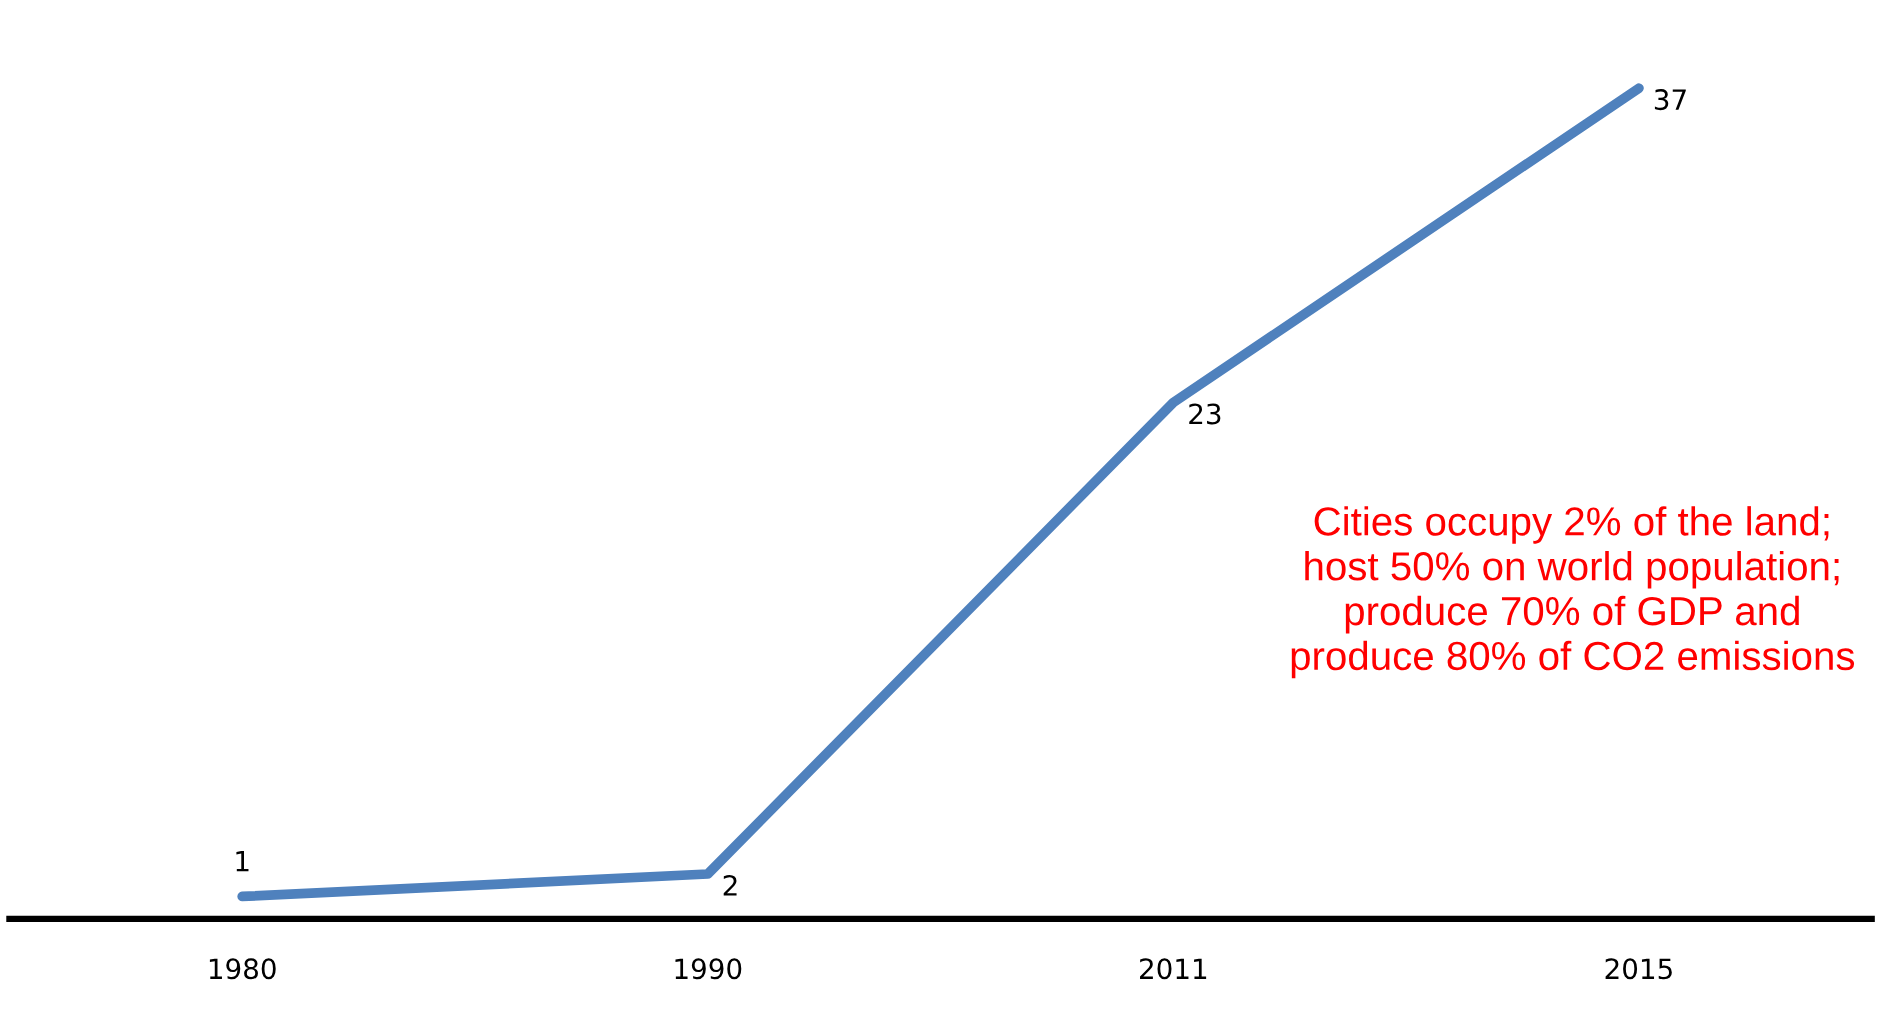 Image resolution: width=1883 pixels, height=1021 pixels. I want to click on data-label: 37, so click(1670, 100).